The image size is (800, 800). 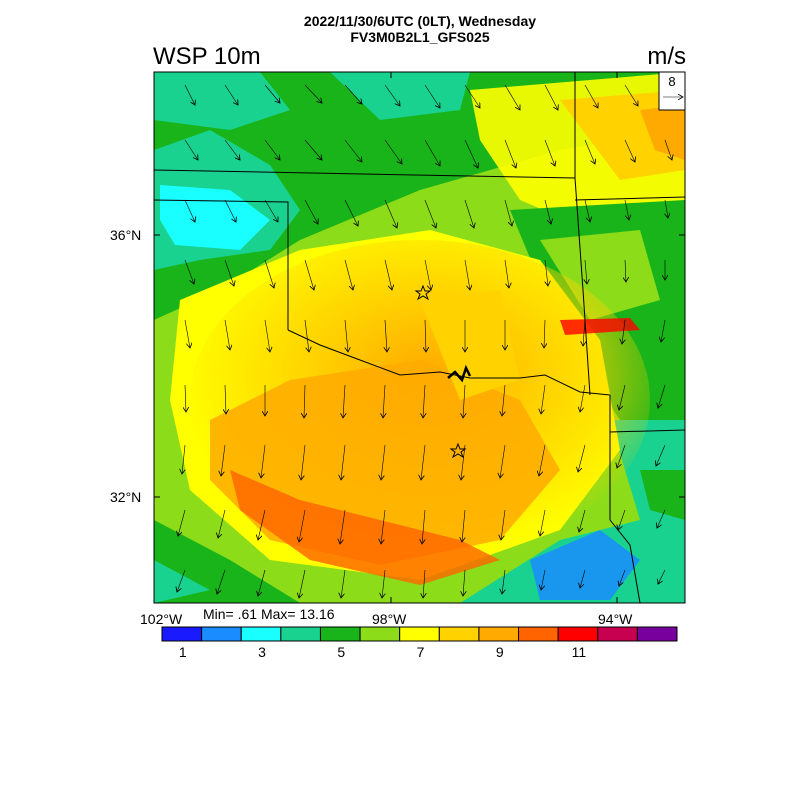 What do you see at coordinates (126, 235) in the screenshot?
I see `lat-label-36: 36°N` at bounding box center [126, 235].